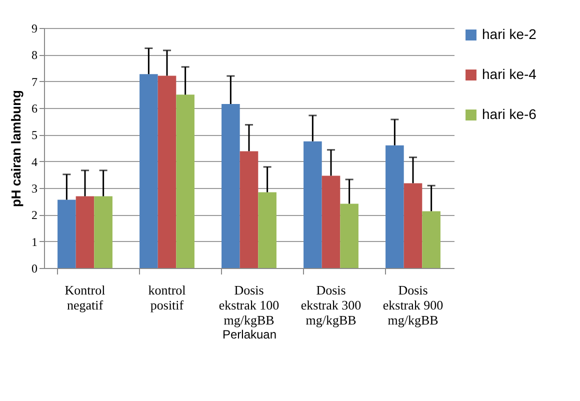 The height and width of the screenshot is (401, 580). What do you see at coordinates (35, 81) in the screenshot?
I see `y-tick-label: 7` at bounding box center [35, 81].